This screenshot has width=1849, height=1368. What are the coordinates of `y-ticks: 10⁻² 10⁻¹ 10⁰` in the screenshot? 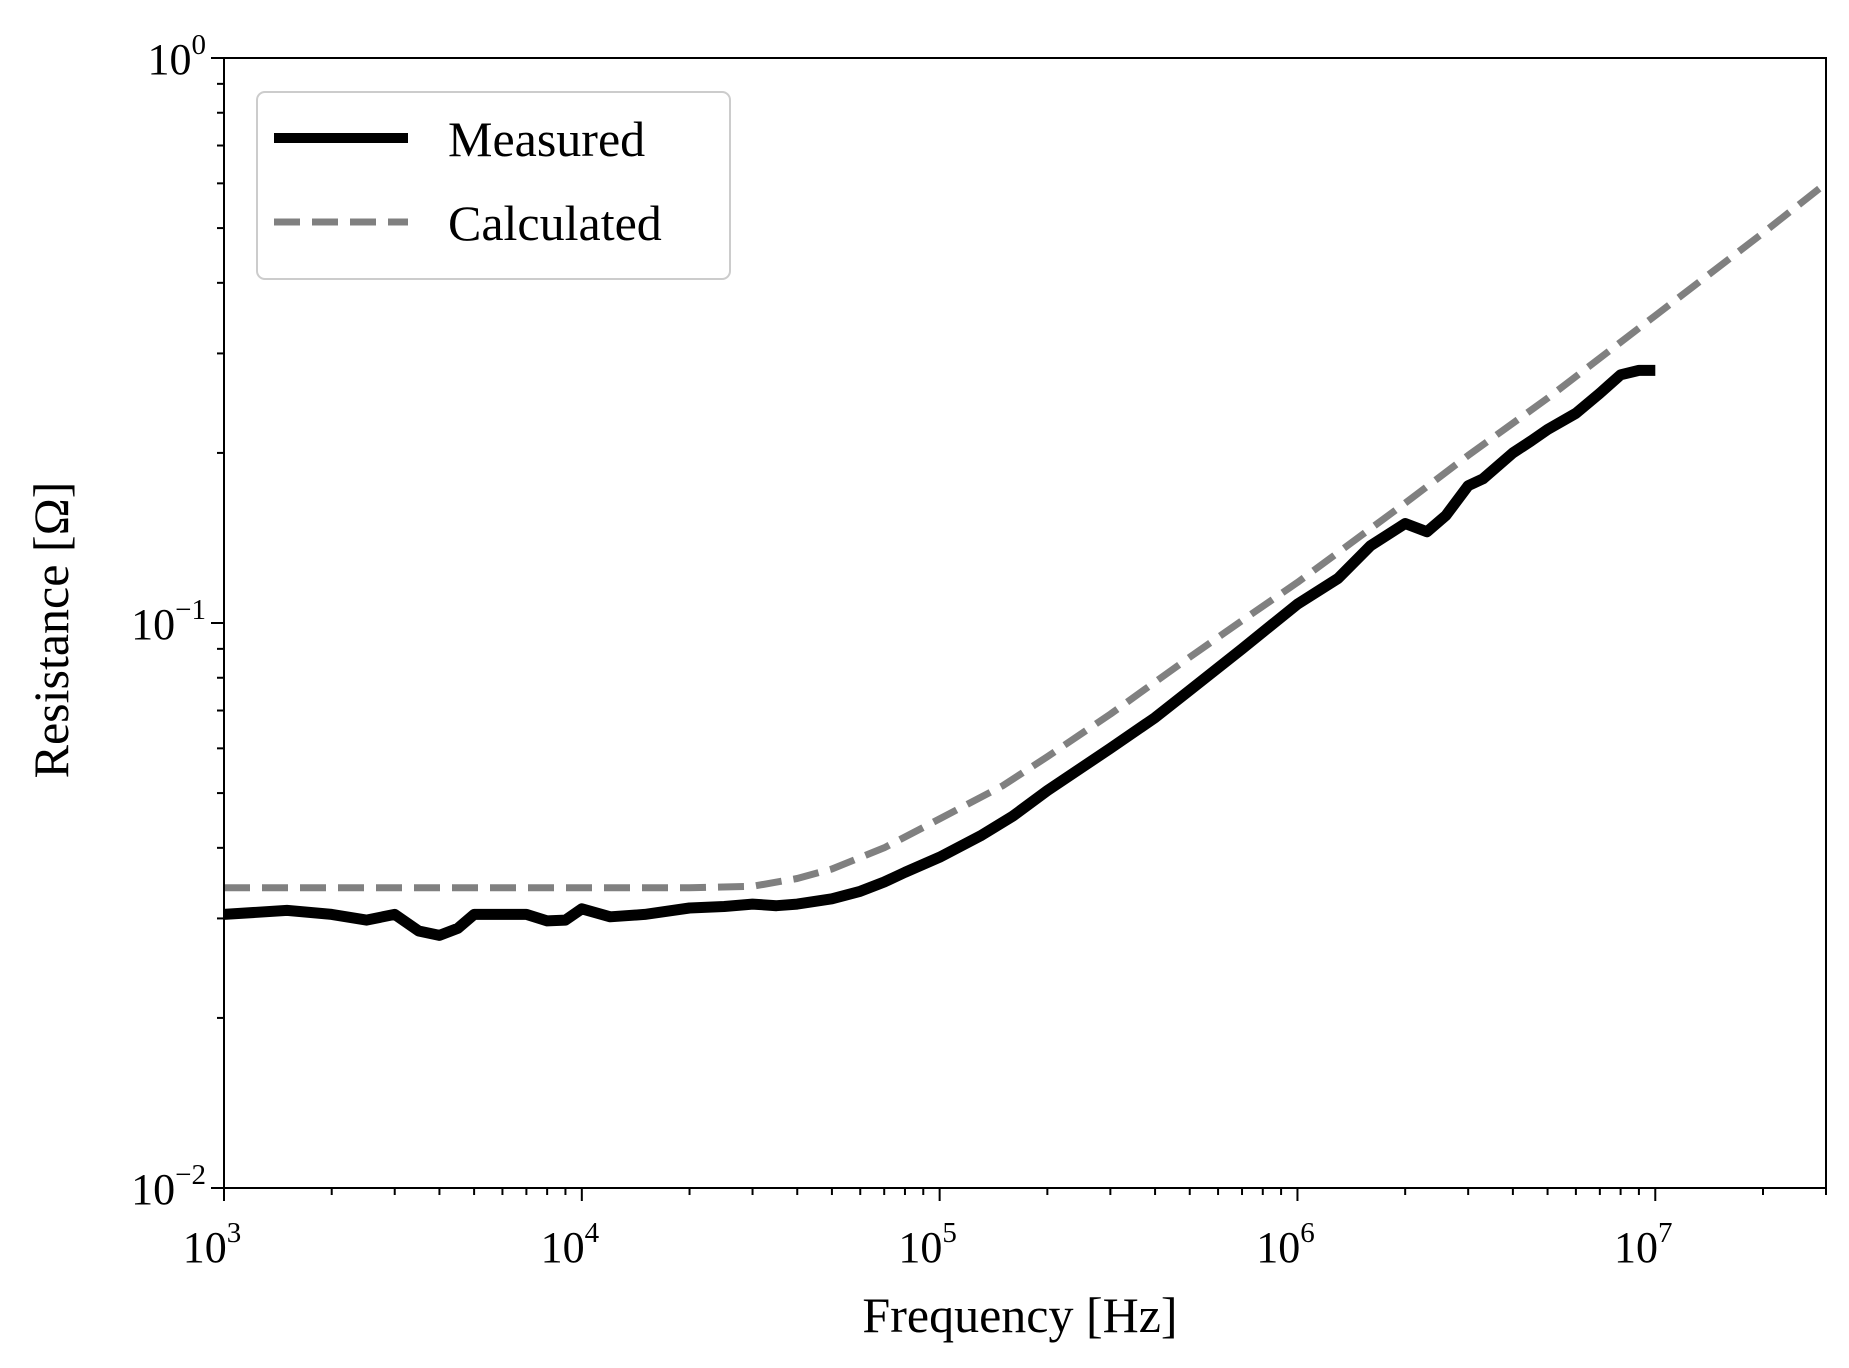 It's located at (177, 621).